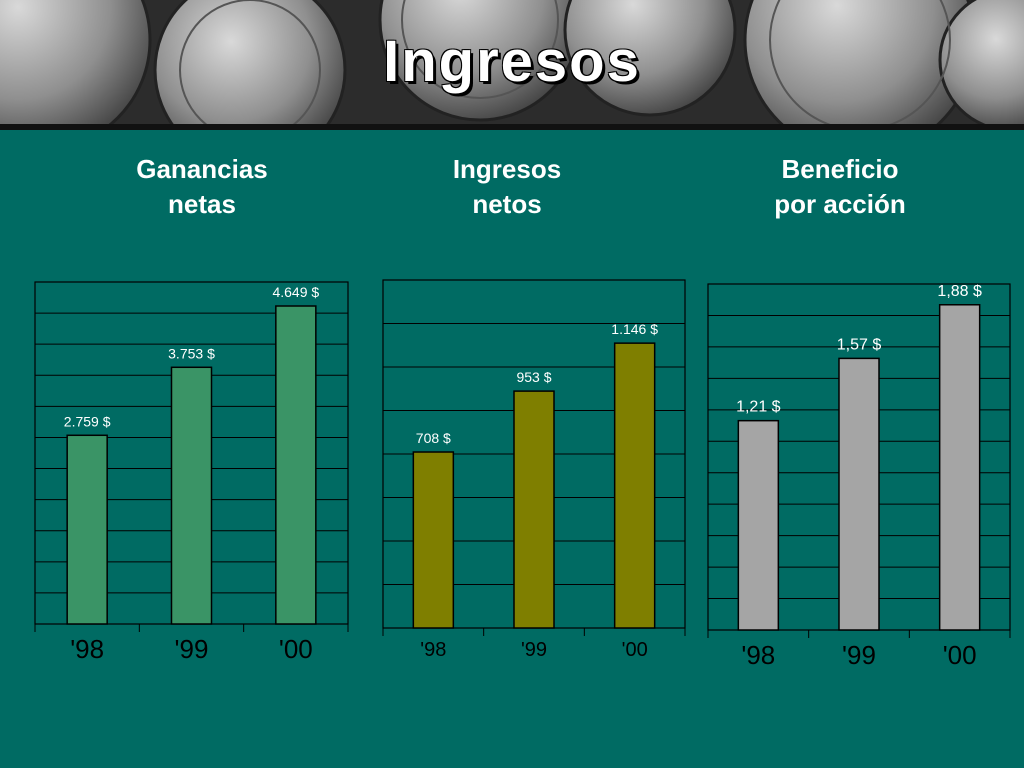 The image size is (1024, 768). Describe the element at coordinates (840, 204) in the screenshot. I see `chart-title-line: por acción` at that location.